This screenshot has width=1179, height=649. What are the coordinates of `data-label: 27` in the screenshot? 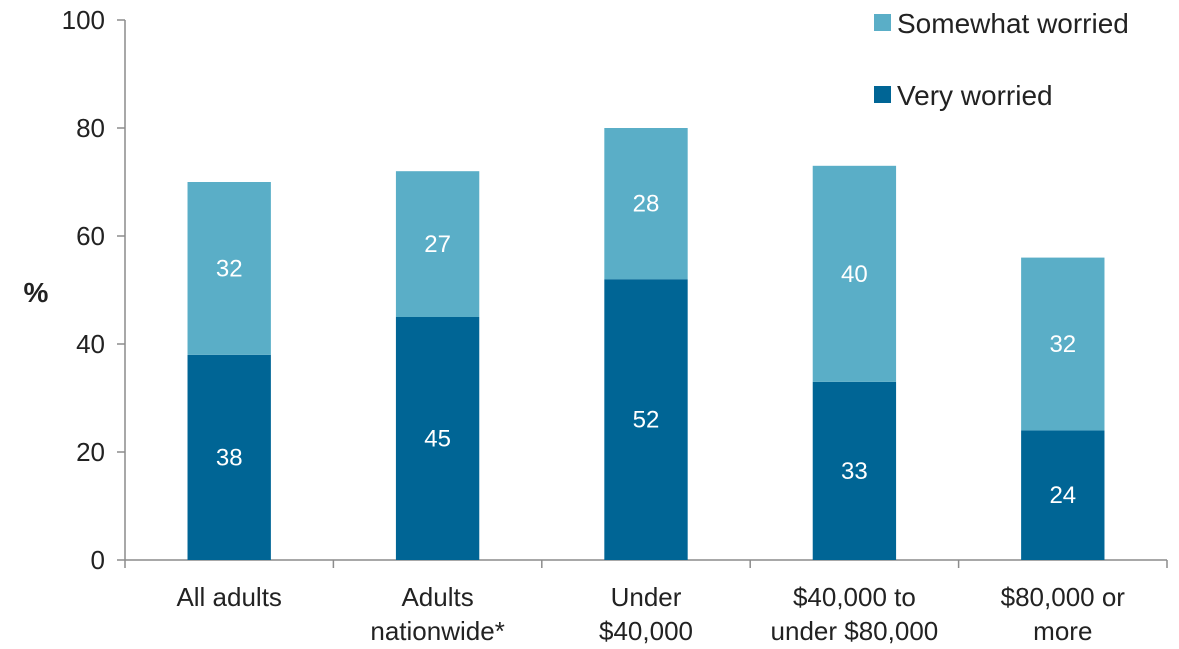 It's located at (437, 244).